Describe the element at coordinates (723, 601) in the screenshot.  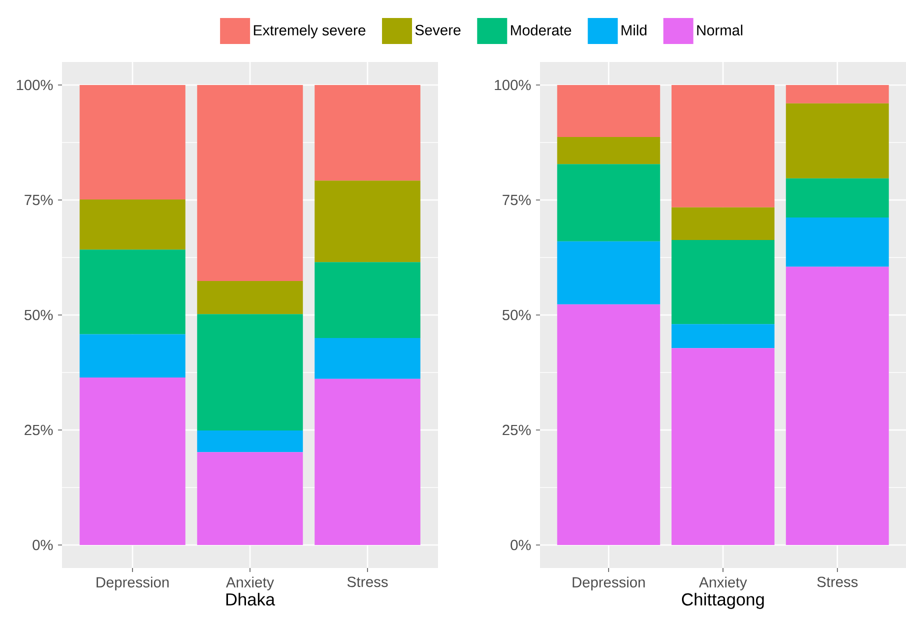
I see `x-axis-title: Chittagong` at that location.